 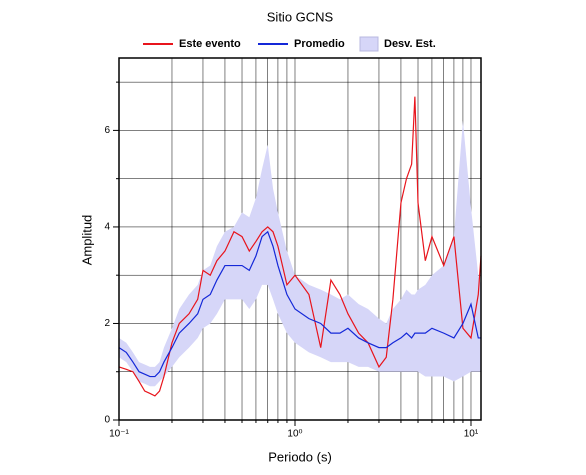 I want to click on y-axis-label: Amplitud, so click(x=86, y=240).